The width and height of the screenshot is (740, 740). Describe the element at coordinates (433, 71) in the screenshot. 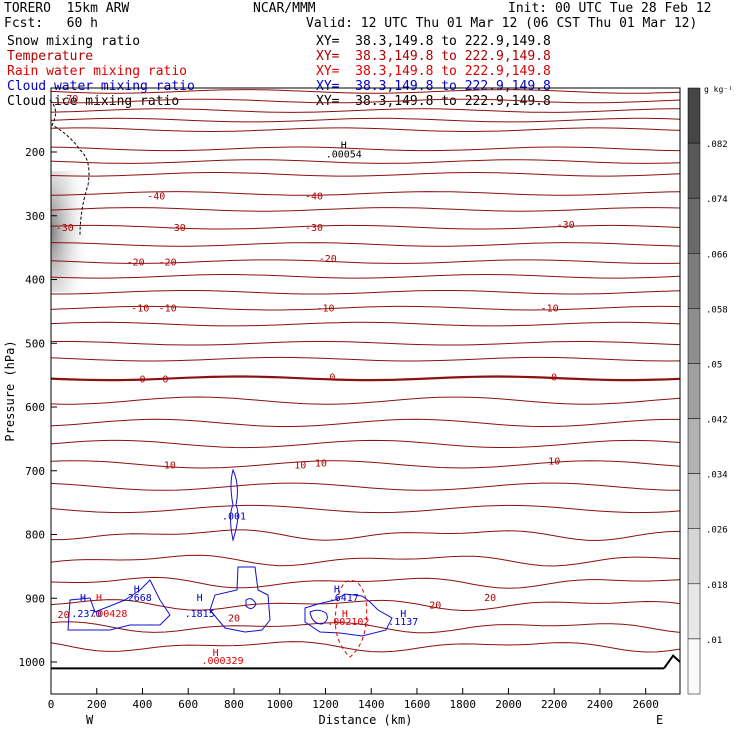

I see `field-xy-rain: XY= 38.3,149.8 to 222.9,149.8` at that location.